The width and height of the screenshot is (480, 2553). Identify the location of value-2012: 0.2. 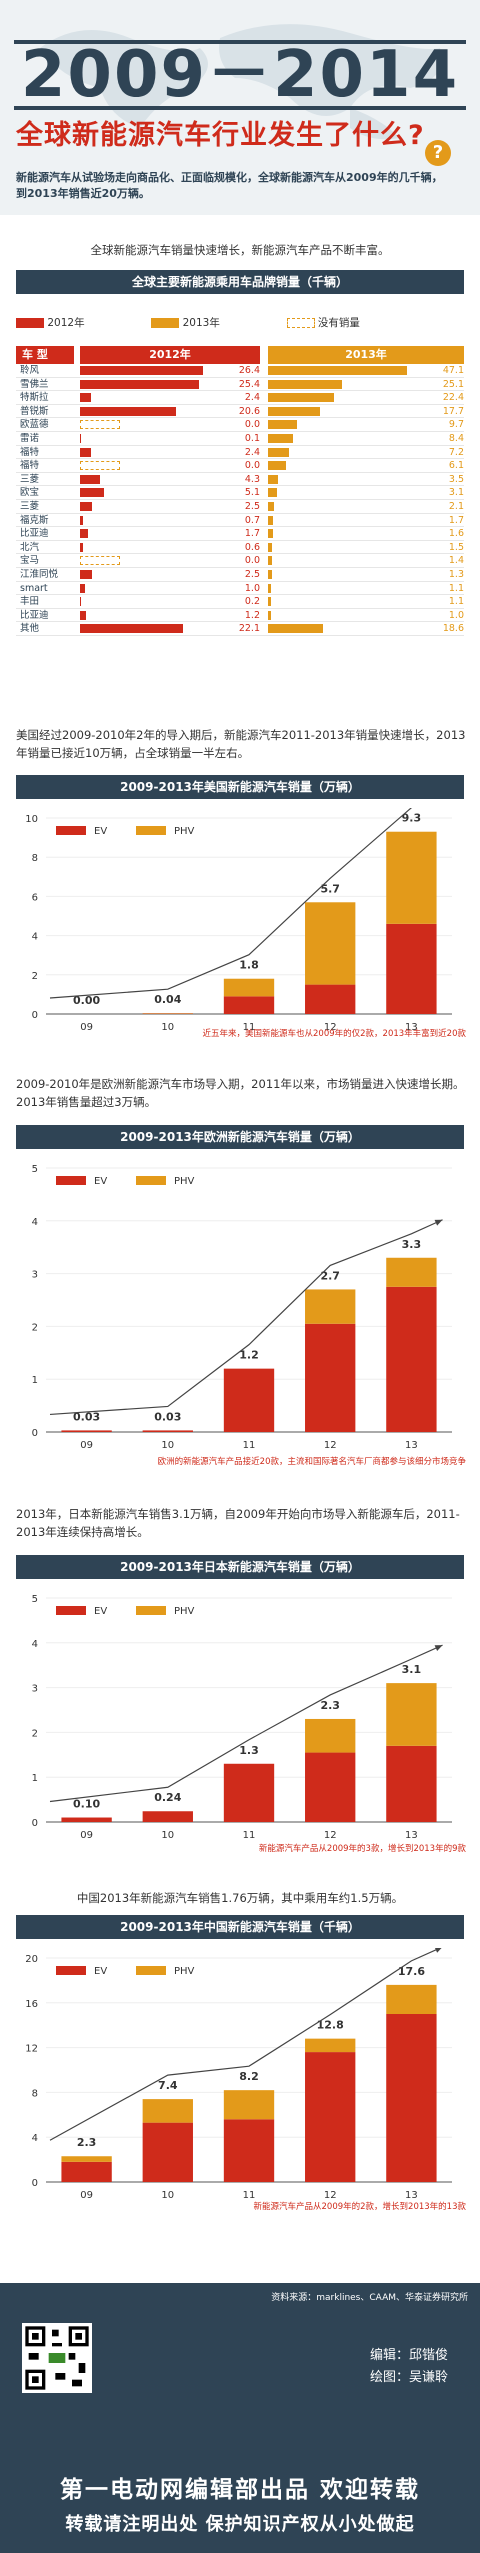
(252, 602).